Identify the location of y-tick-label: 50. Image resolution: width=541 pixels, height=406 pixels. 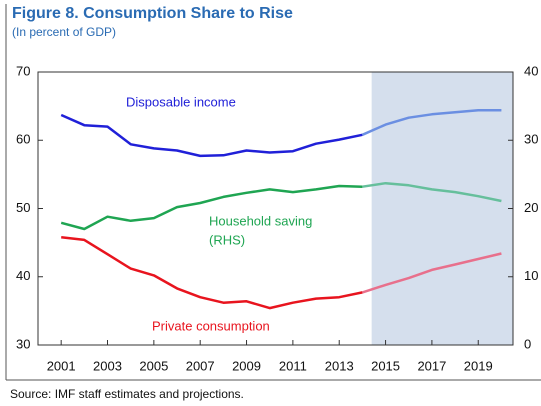
(23, 207).